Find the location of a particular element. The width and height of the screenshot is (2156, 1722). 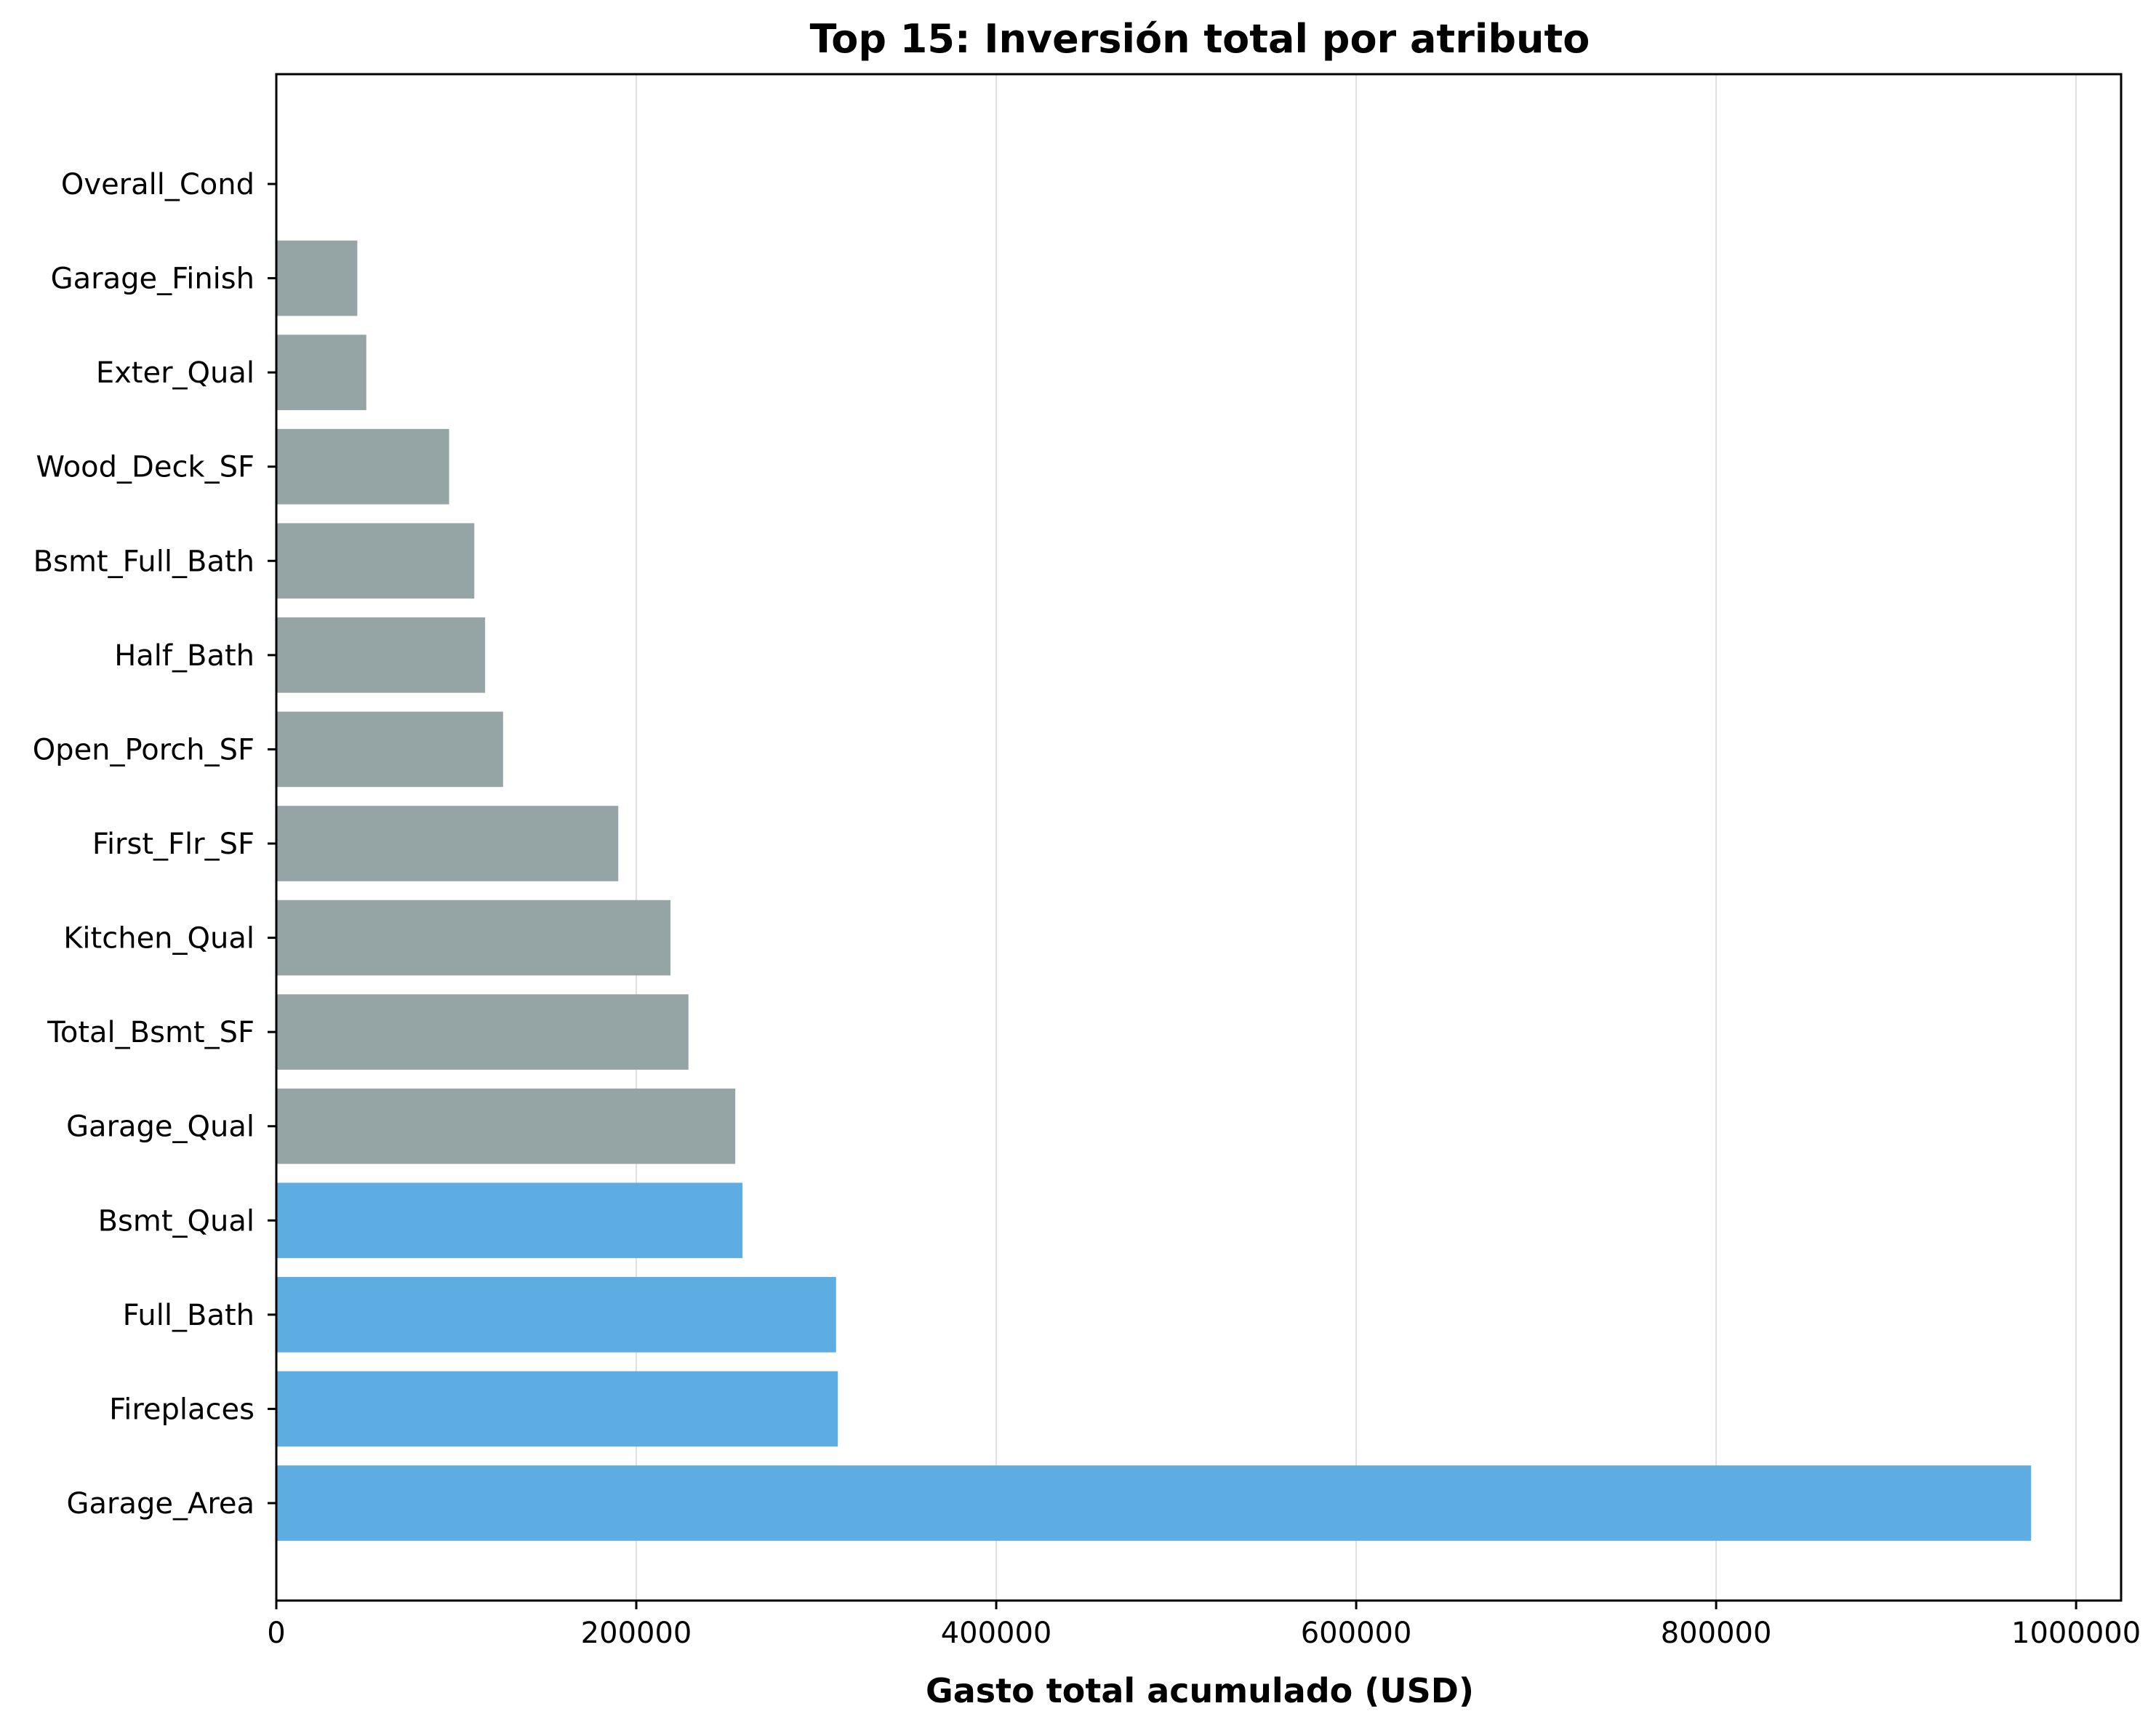

bar-first-flr-sf is located at coordinates (447, 843).